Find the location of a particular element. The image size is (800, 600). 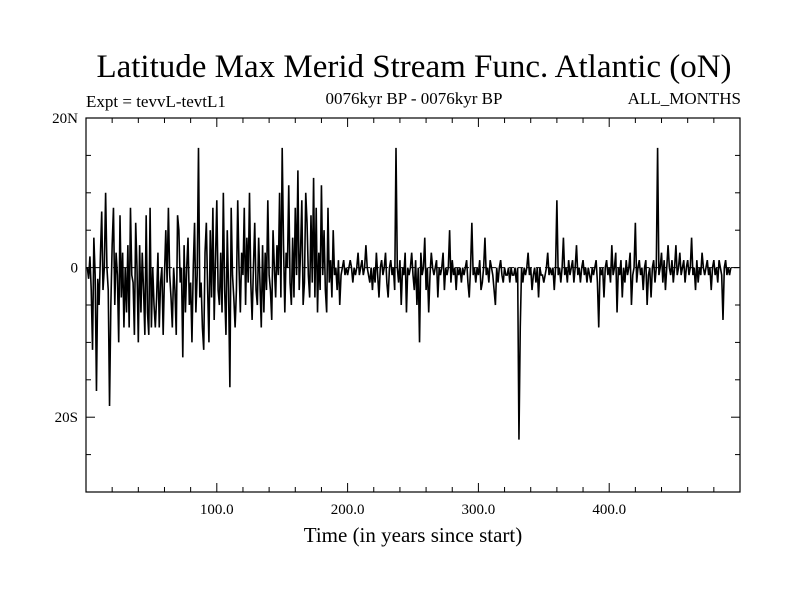

period-label: 0076kyr BP - 0076kyr BP is located at coordinates (414, 98).